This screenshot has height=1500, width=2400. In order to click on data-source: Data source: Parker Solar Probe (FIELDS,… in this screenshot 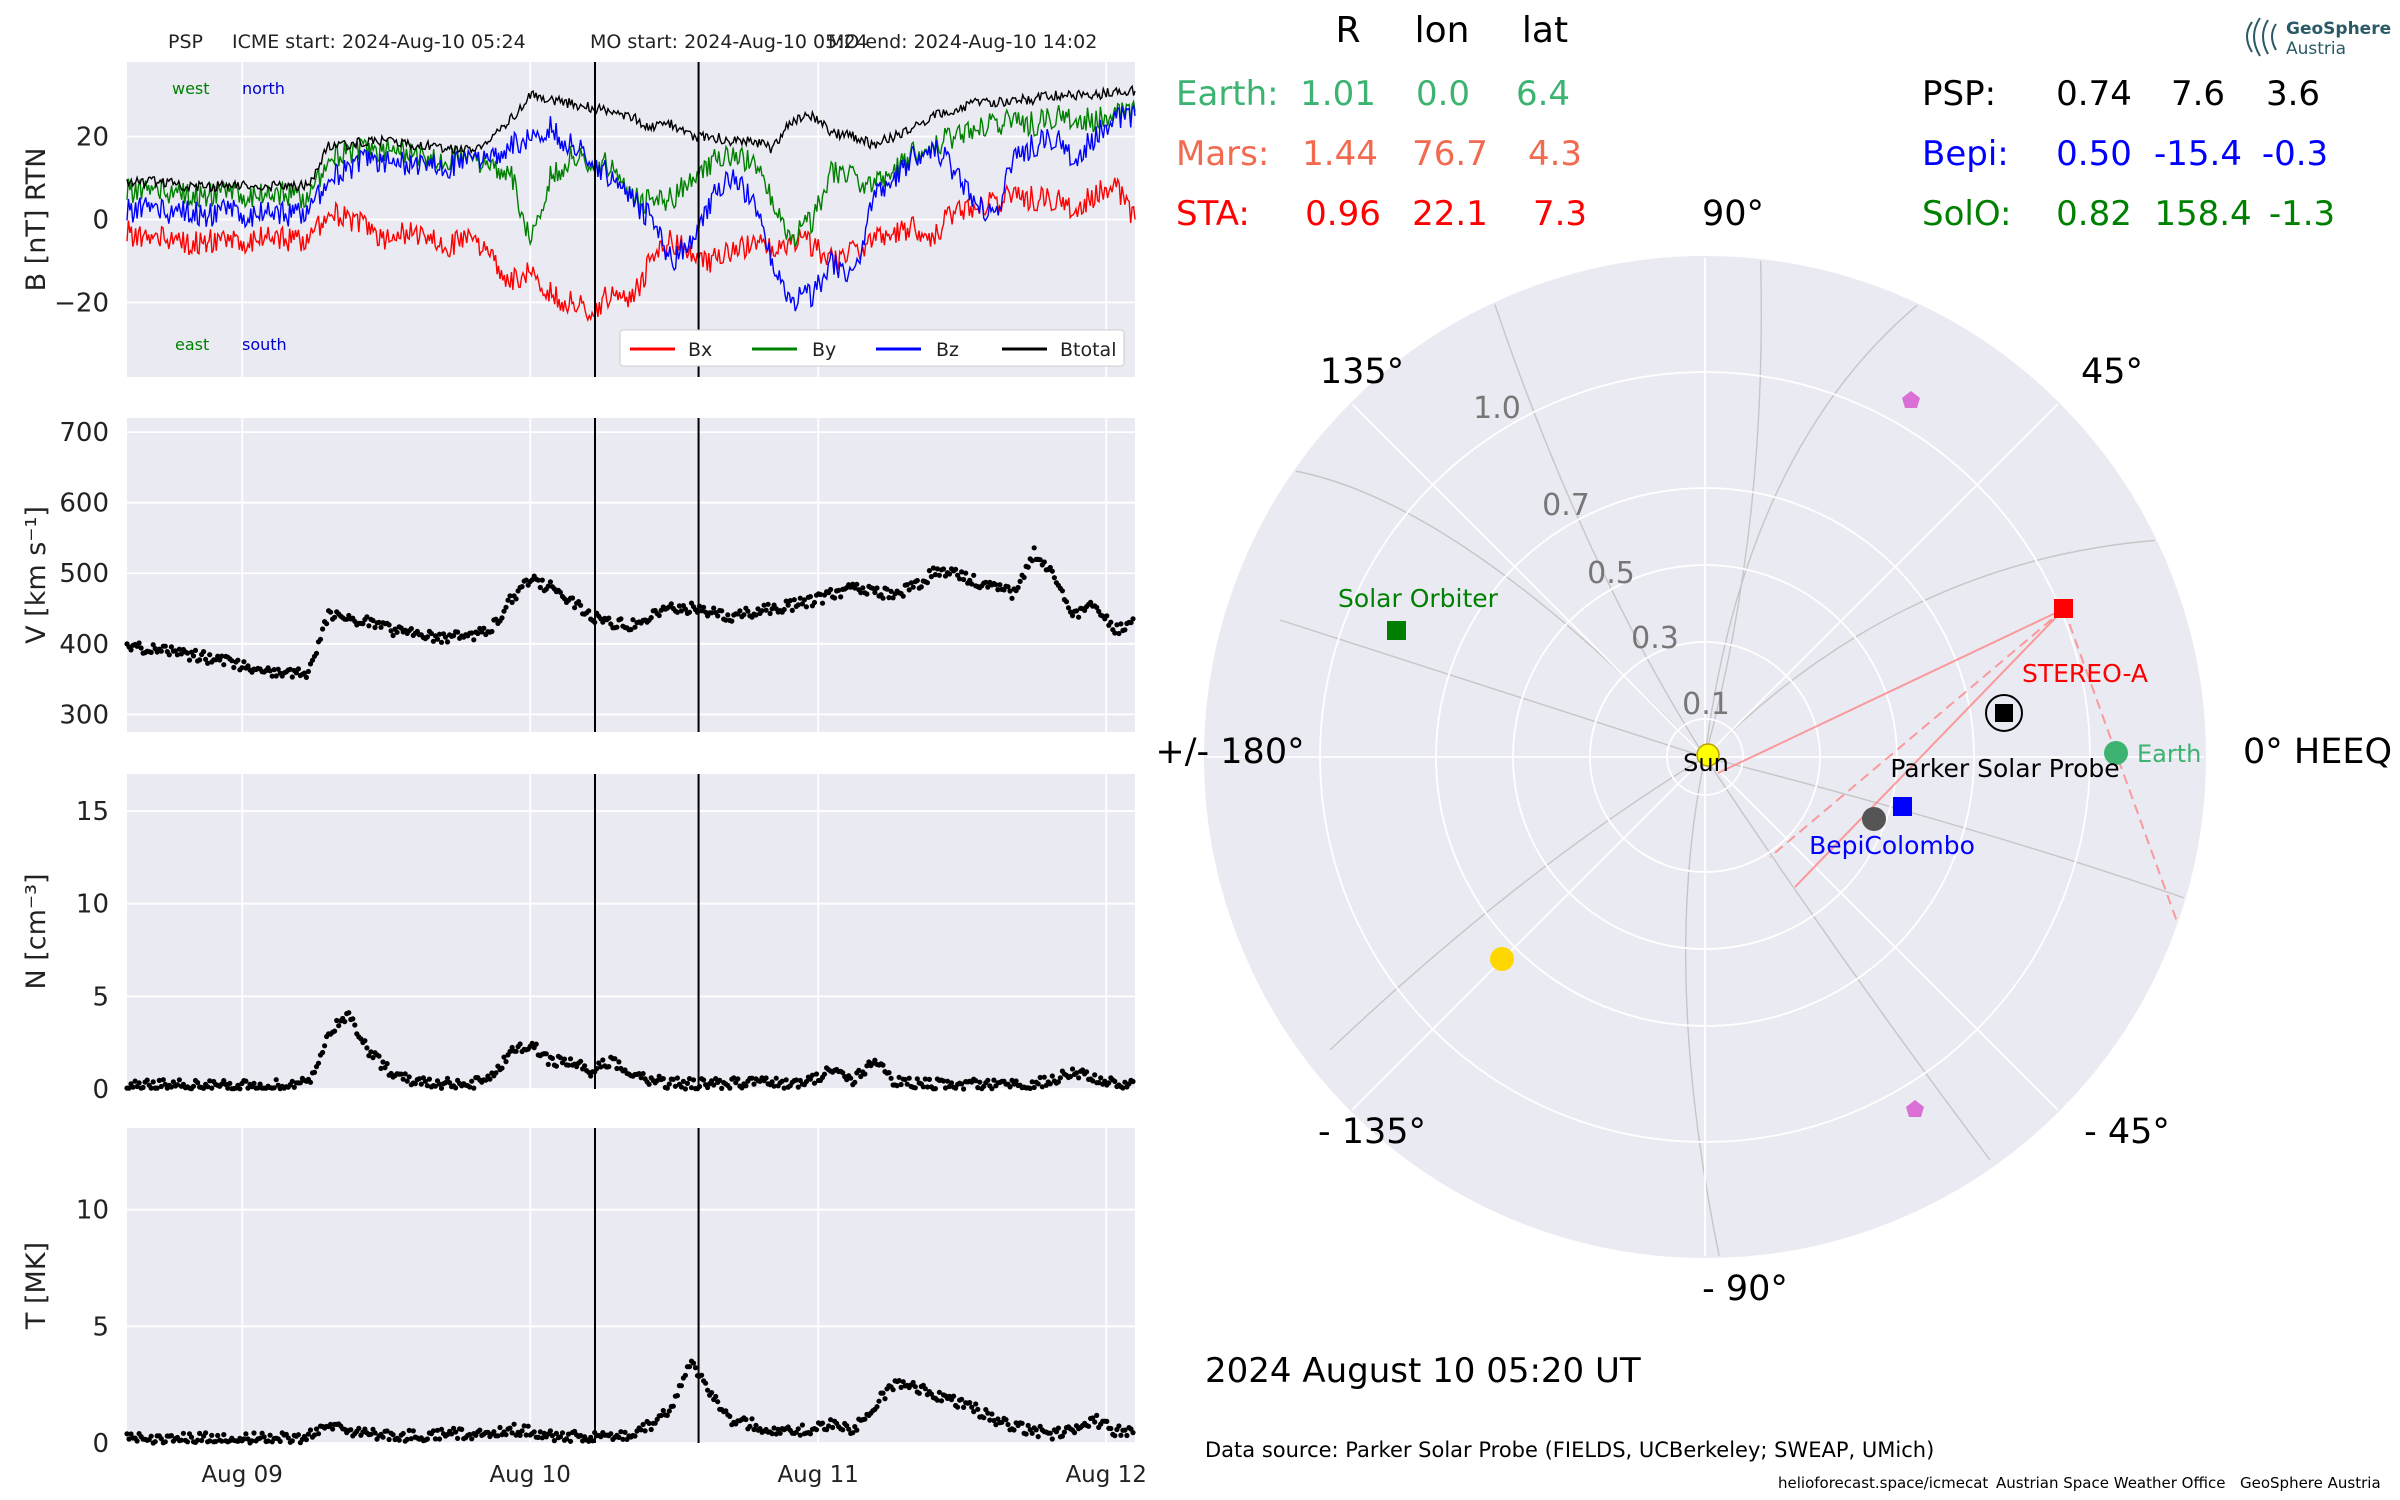, I will do `click(1569, 1450)`.